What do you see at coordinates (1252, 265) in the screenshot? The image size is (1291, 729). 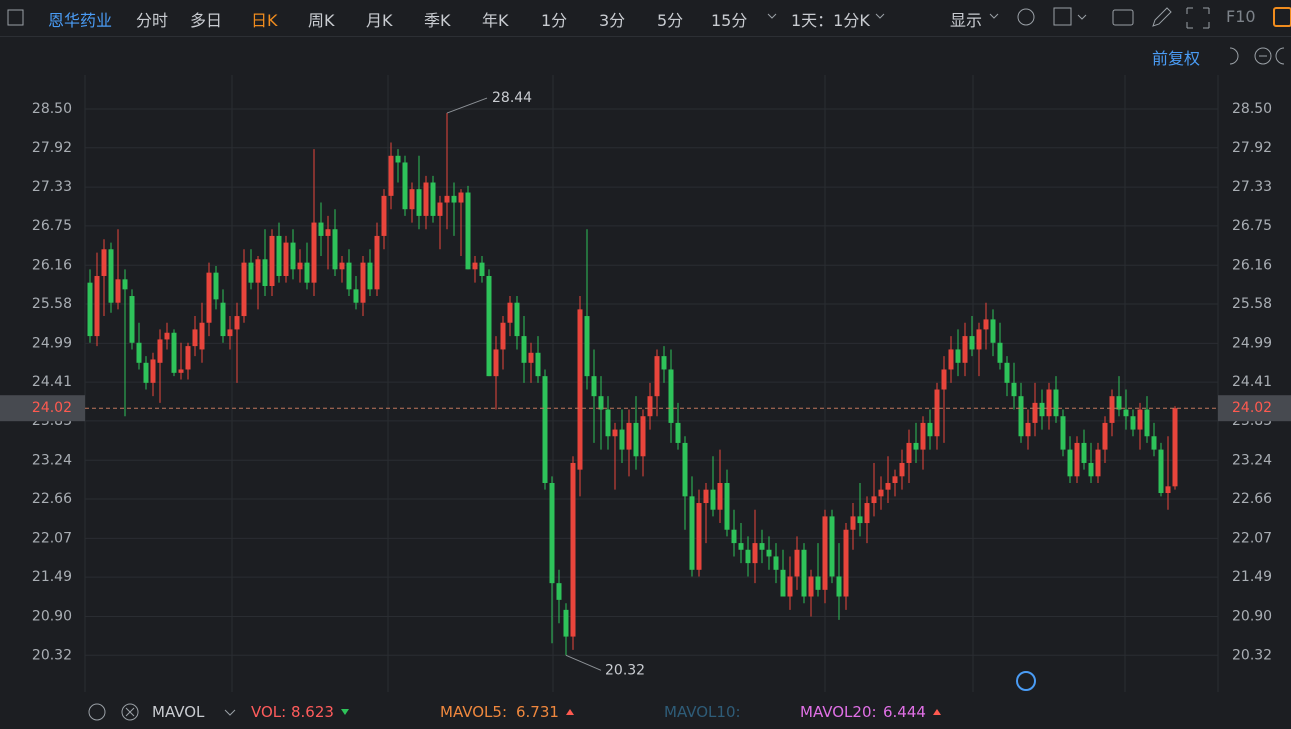 I see `y-tick-label: 26.16` at bounding box center [1252, 265].